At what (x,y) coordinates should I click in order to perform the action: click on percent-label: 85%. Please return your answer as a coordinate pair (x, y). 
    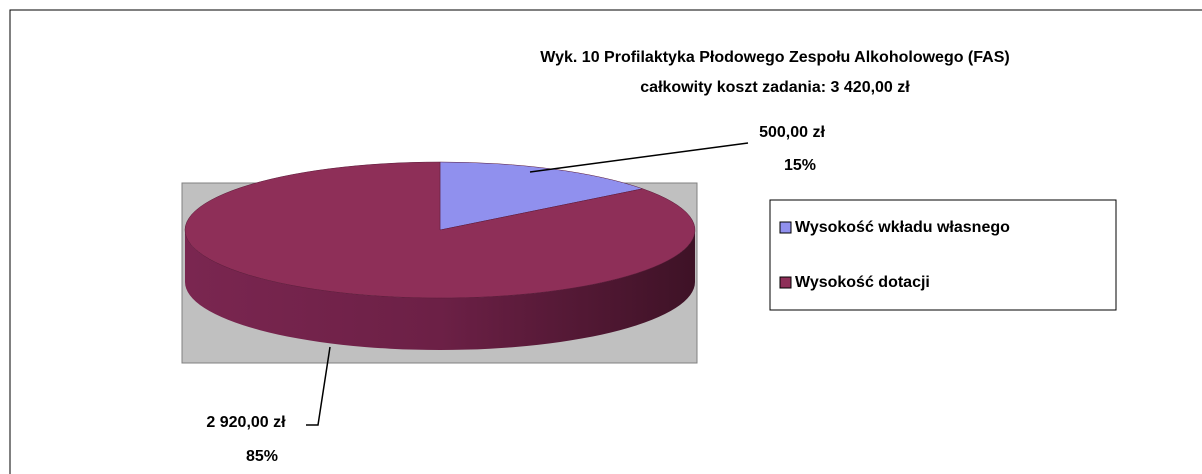
    Looking at the image, I should click on (262, 456).